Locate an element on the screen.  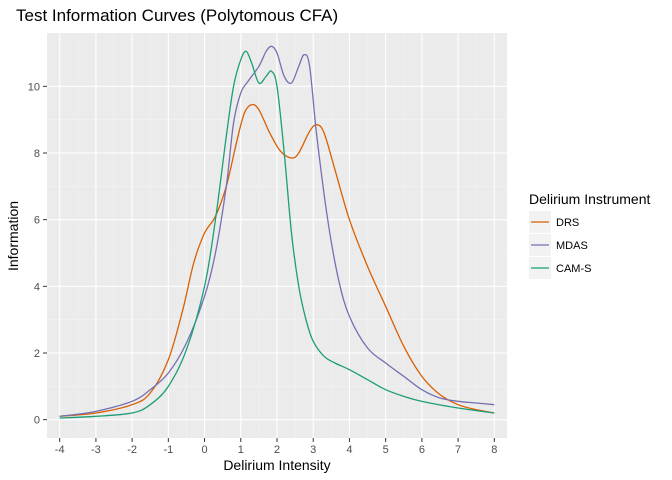
x-tick-label: 2 is located at coordinates (277, 450).